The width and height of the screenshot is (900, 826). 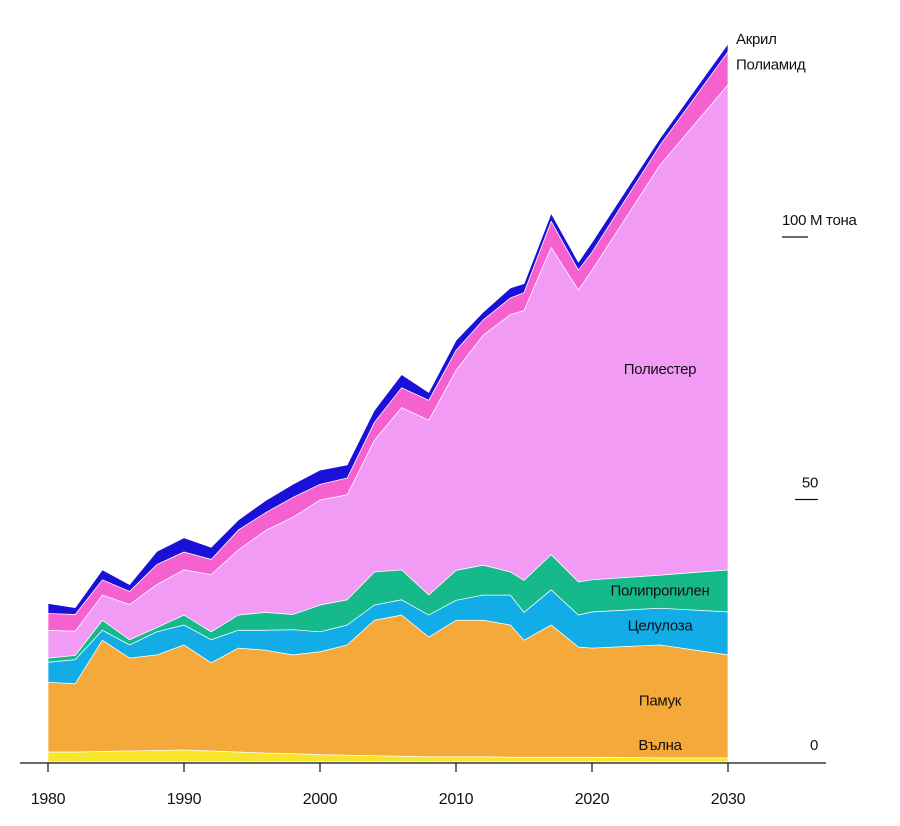 What do you see at coordinates (660, 745) in the screenshot?
I see `series-label: Вълна` at bounding box center [660, 745].